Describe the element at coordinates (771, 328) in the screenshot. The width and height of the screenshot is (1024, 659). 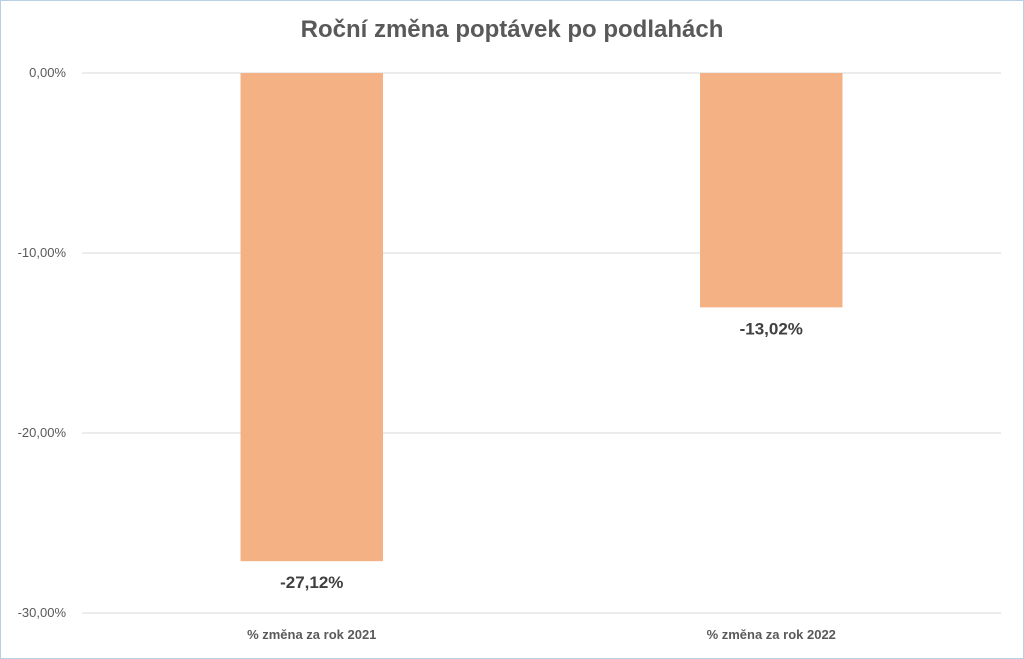
I see `bar-value-label: -13,02%` at that location.